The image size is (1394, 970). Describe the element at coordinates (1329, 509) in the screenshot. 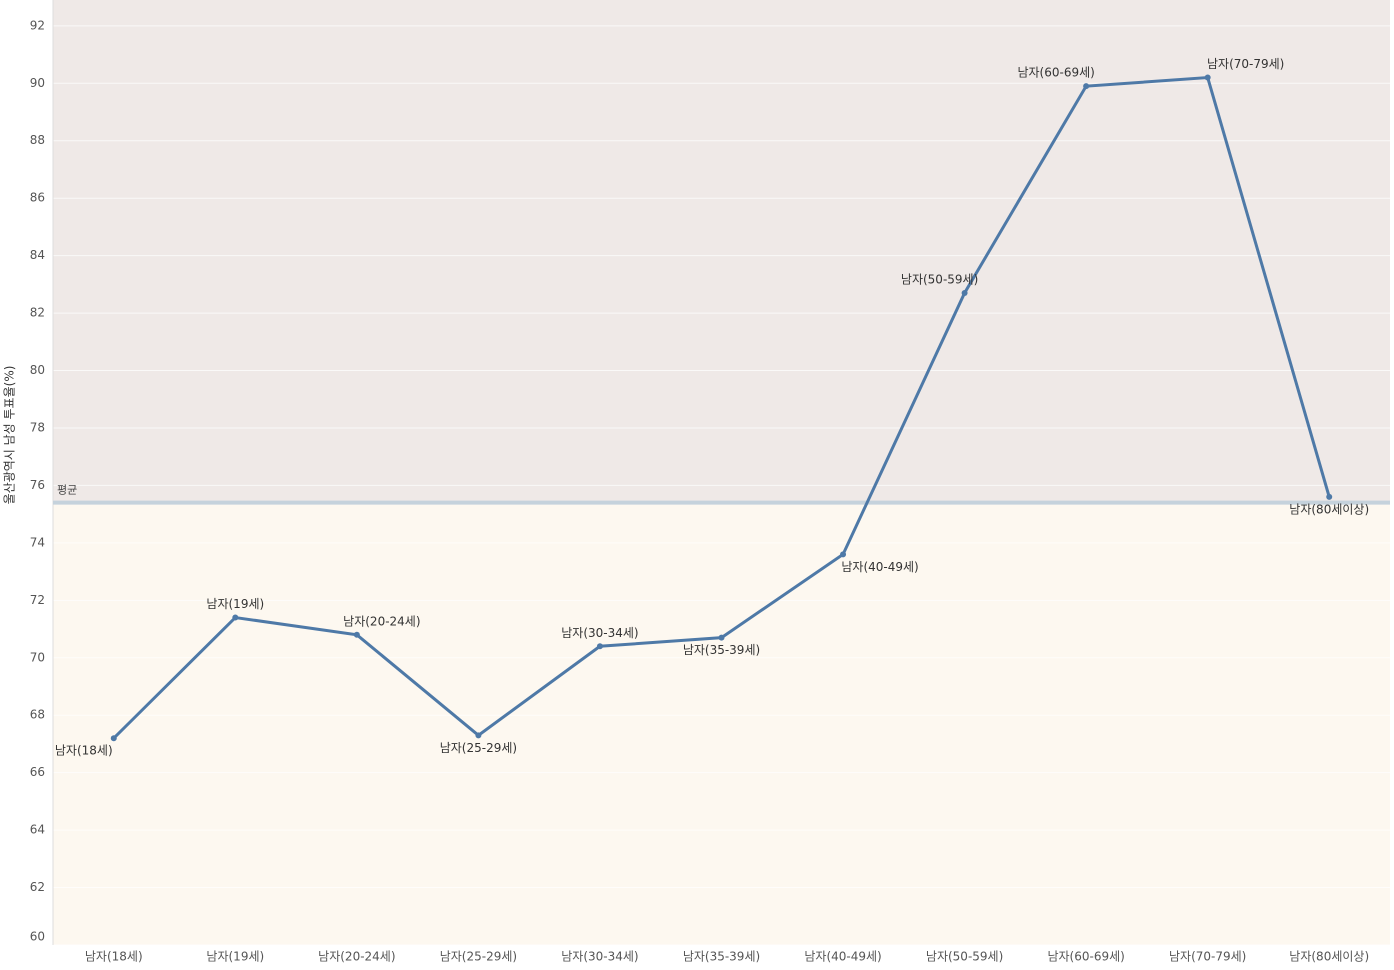

I see `data-label: 남자(80세이상)` at that location.